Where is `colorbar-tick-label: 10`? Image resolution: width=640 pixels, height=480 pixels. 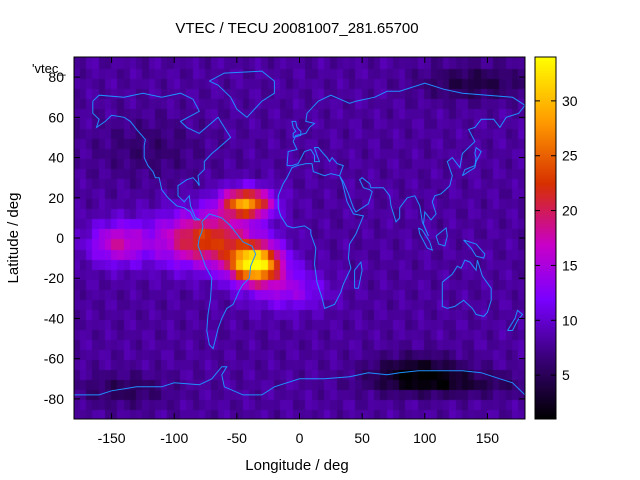 colorbar-tick-label: 10 is located at coordinates (570, 320).